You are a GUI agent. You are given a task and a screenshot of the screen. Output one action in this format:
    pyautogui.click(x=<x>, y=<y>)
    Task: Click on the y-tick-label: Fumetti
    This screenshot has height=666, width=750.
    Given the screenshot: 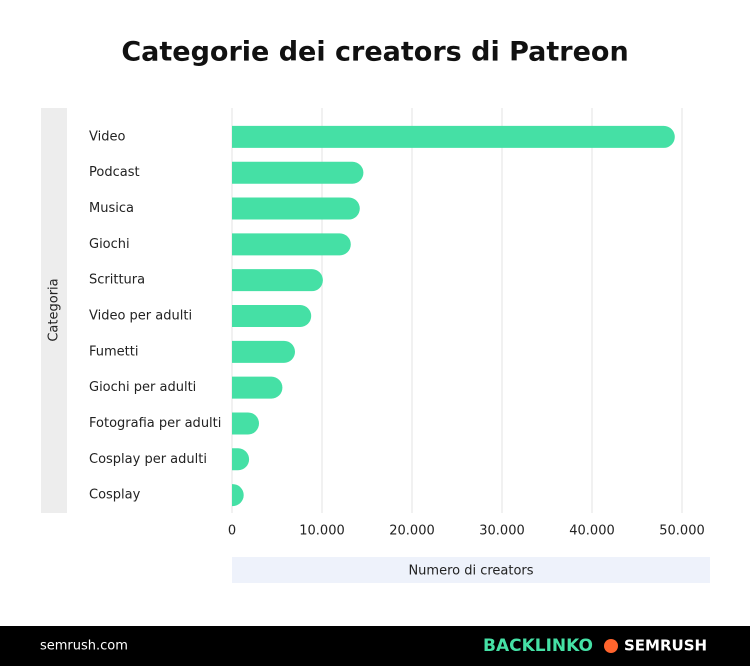 What is the action you would take?
    pyautogui.click(x=113, y=351)
    